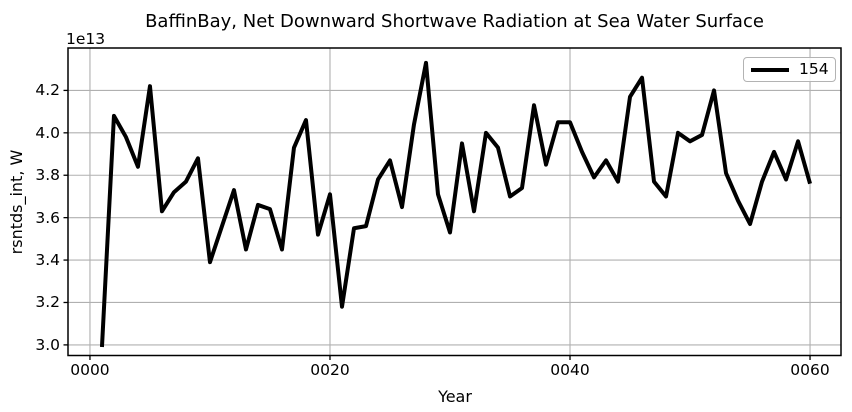 The width and height of the screenshot is (852, 412). What do you see at coordinates (47, 260) in the screenshot?
I see `y-tick-label: 3.4` at bounding box center [47, 260].